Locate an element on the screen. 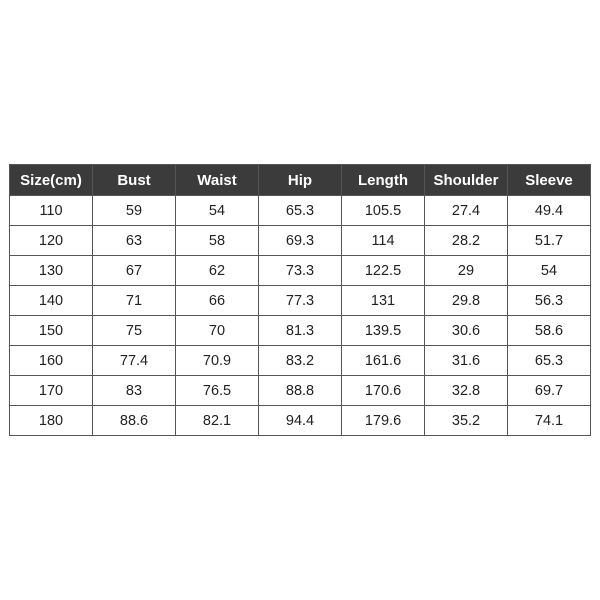 This screenshot has height=600, width=600. table-row: 140 71 66 77.3 131 29.8 56.3 is located at coordinates (300, 300).